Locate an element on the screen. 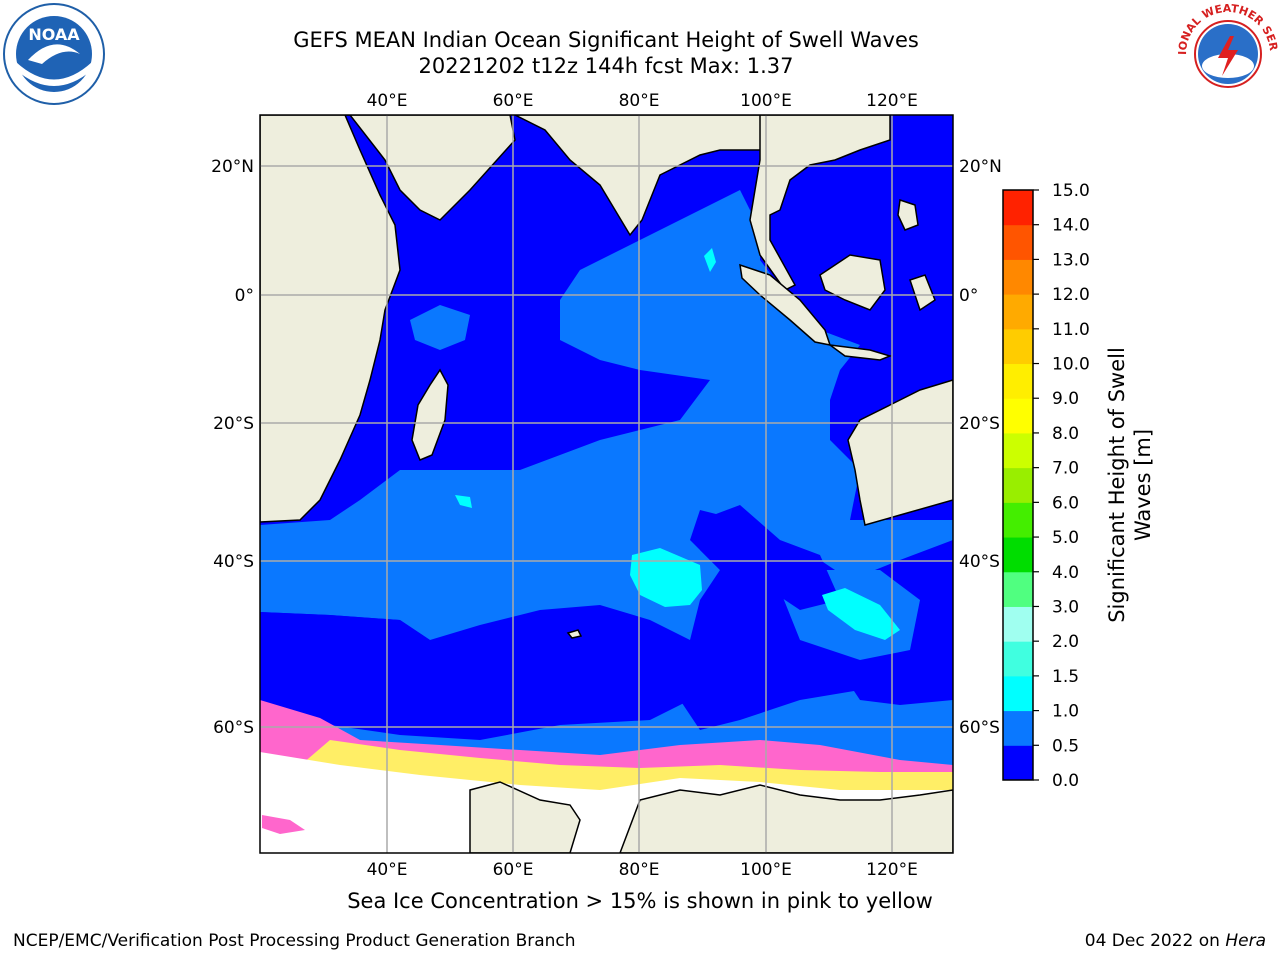 The width and height of the screenshot is (1280, 960). lat-label-right: 0° is located at coordinates (968, 296).